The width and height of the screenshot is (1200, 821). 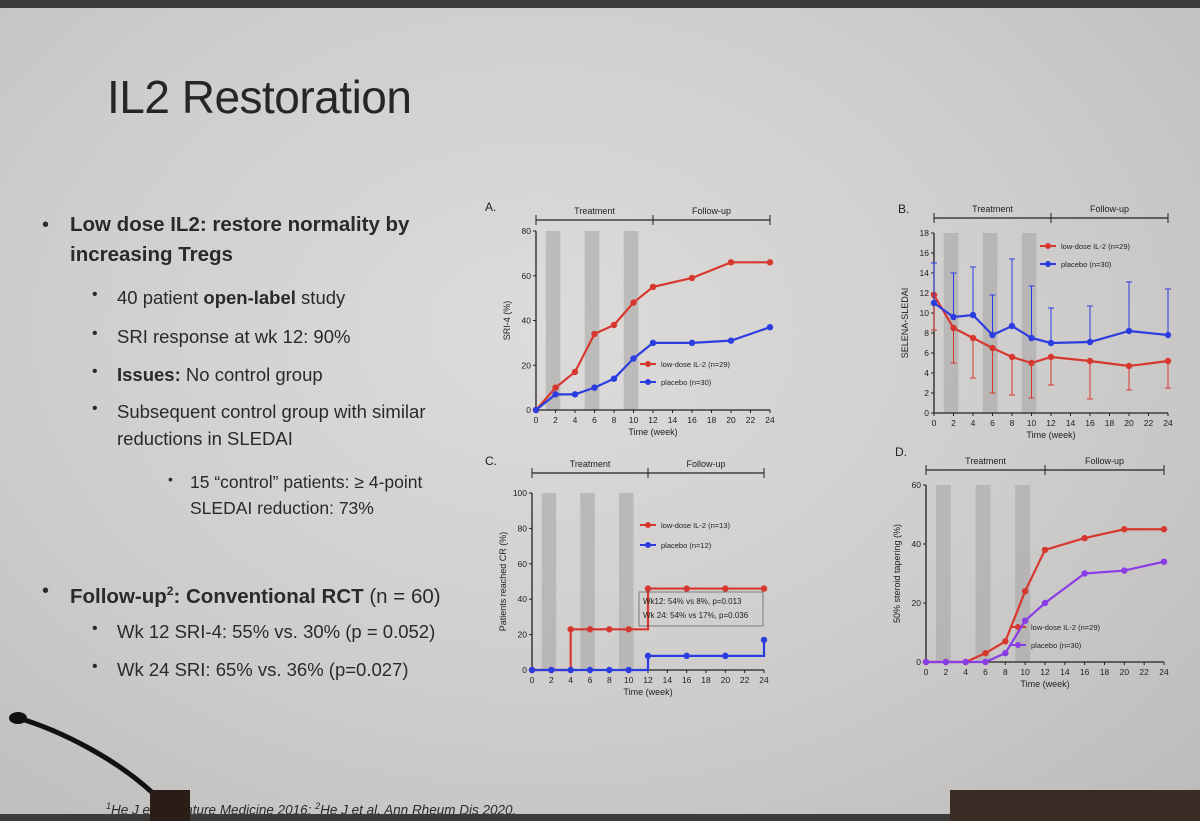 What do you see at coordinates (1051, 423) in the screenshot?
I see `x-tick-label: 12` at bounding box center [1051, 423].